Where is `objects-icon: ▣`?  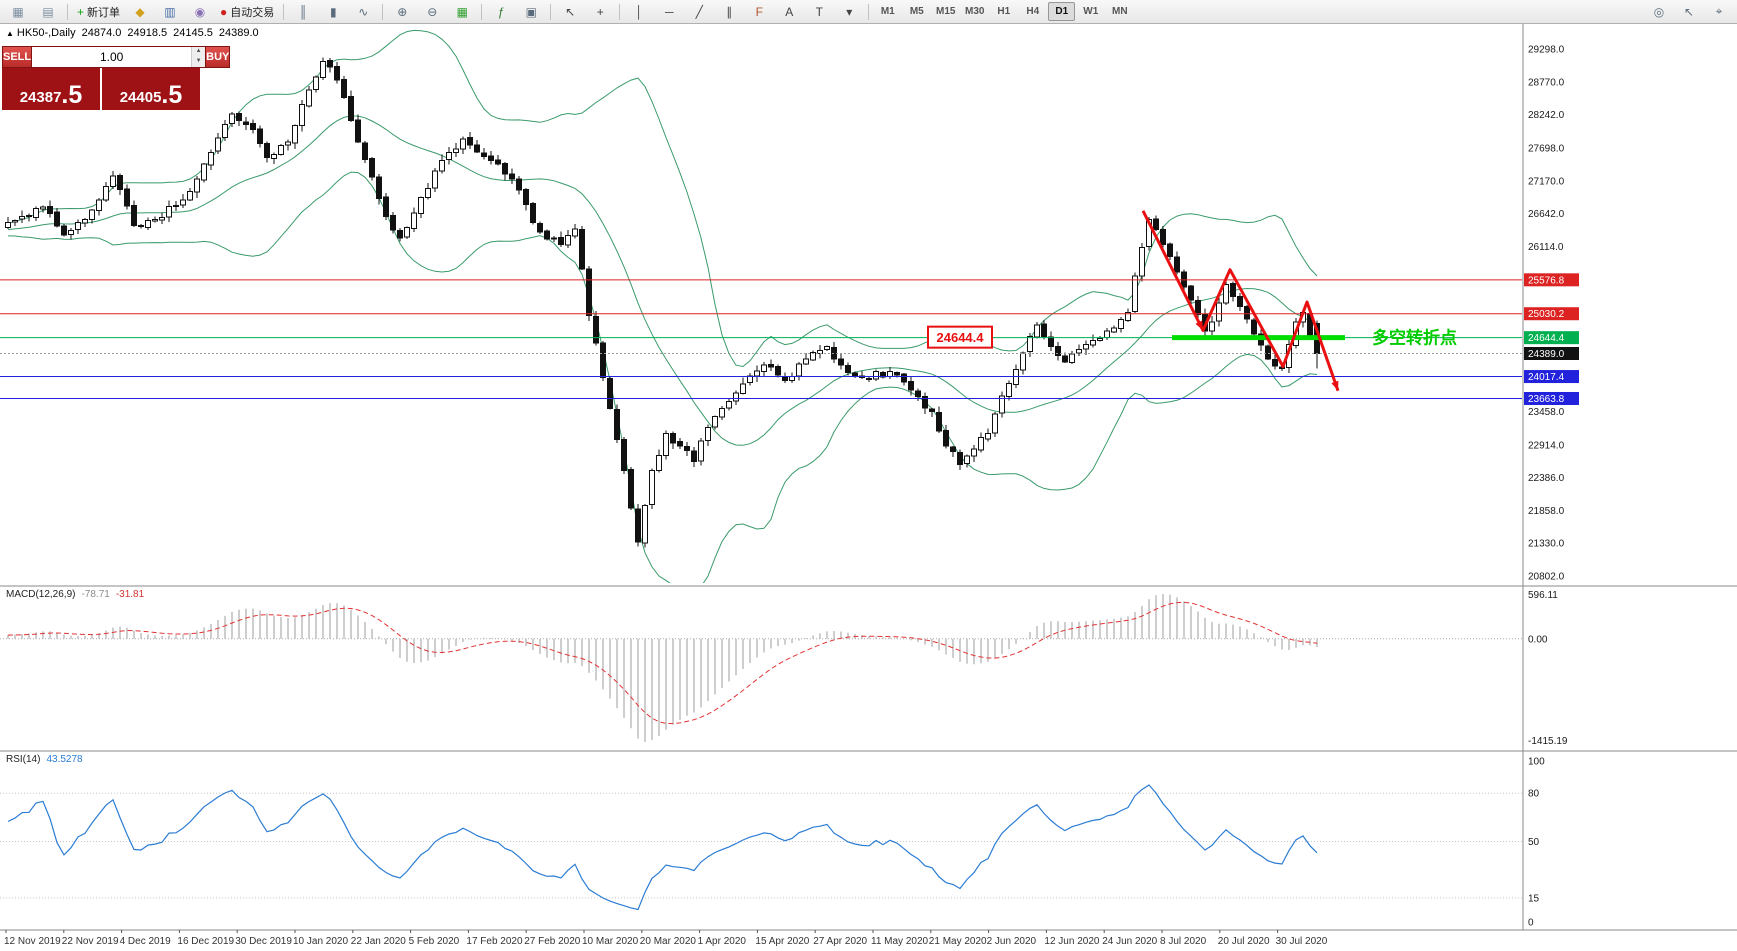
objects-icon: ▣ is located at coordinates (531, 12).